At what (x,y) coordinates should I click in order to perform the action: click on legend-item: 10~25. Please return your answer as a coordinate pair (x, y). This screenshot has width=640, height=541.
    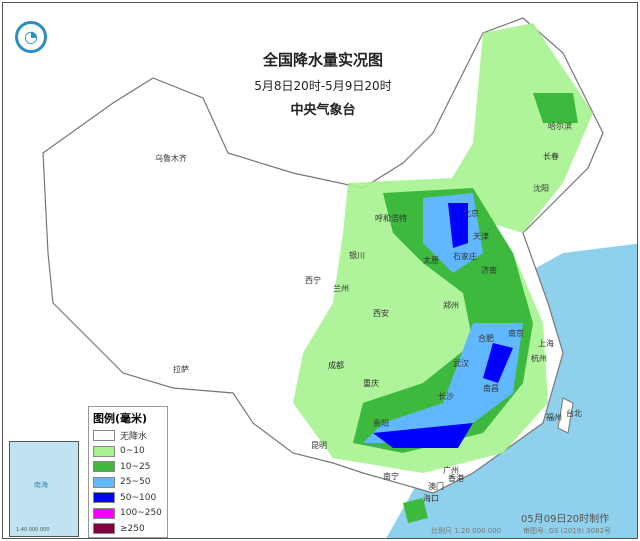
    Looking at the image, I should click on (128, 467).